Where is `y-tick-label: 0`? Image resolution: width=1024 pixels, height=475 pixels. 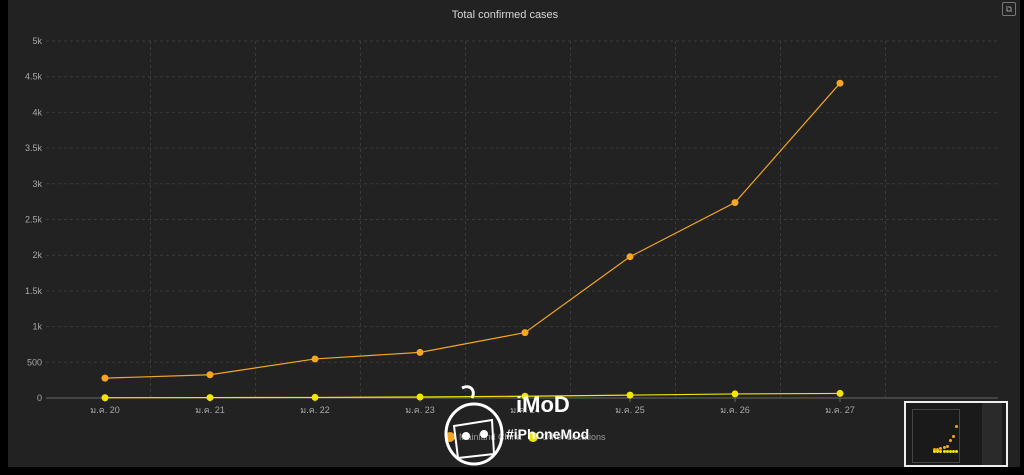
y-tick-label: 0 is located at coordinates (39, 398).